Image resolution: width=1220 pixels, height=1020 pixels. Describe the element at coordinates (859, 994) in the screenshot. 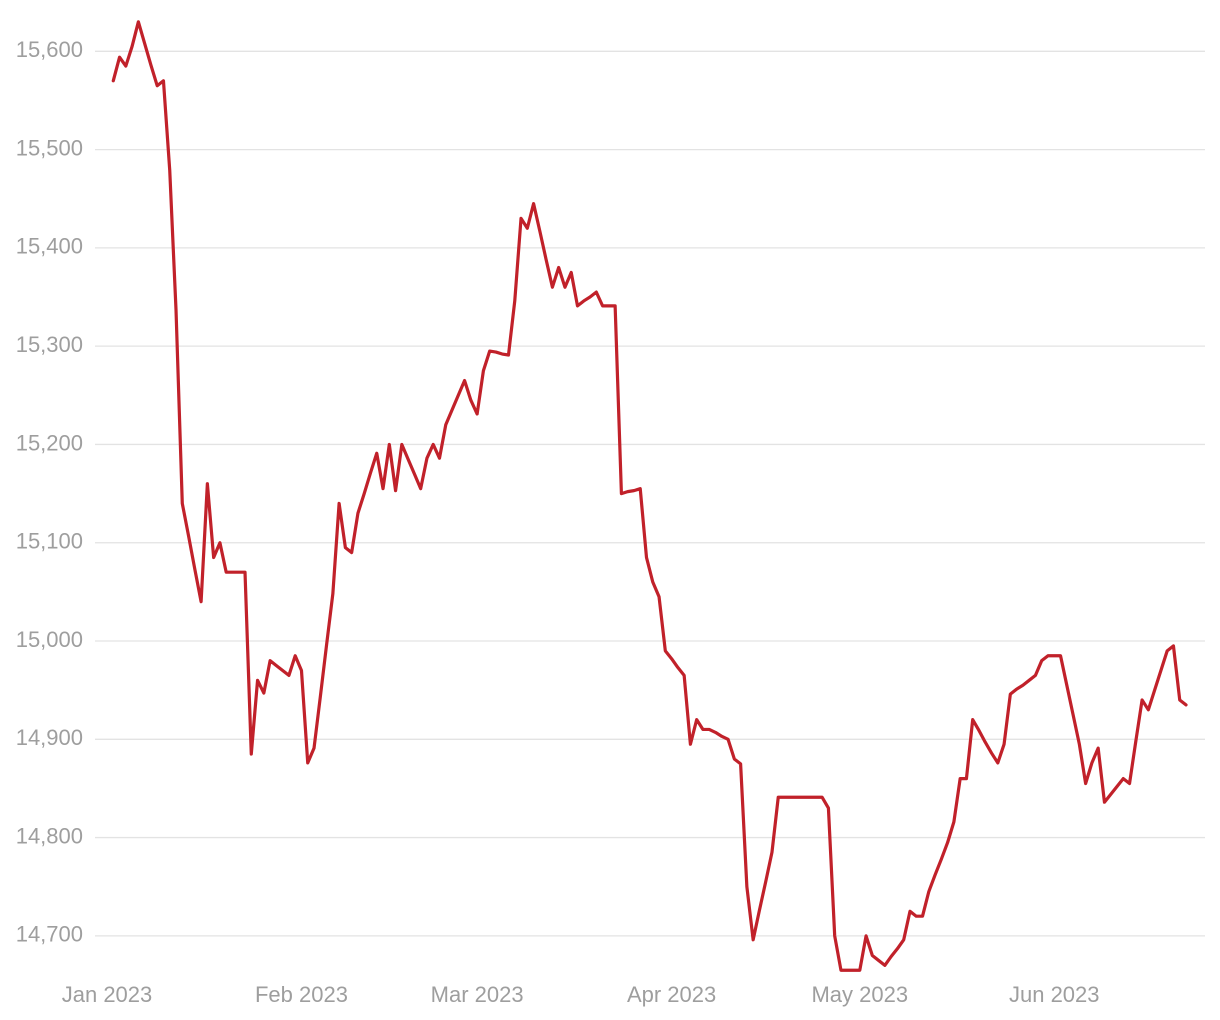

I see `x-tick-label: May 2023` at that location.